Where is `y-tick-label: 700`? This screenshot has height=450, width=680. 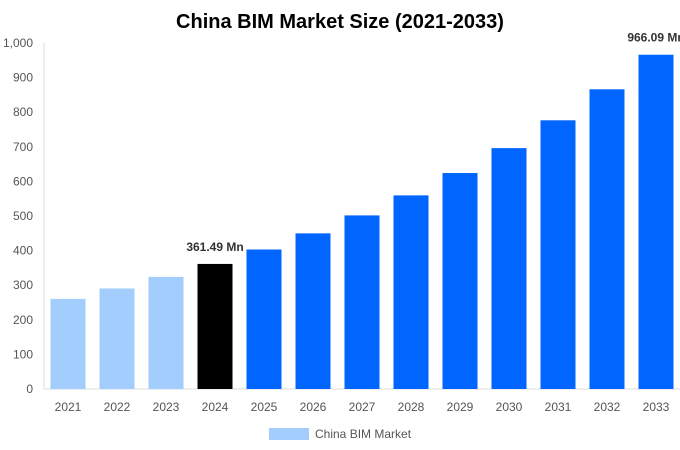
y-tick-label: 700 is located at coordinates (23, 147).